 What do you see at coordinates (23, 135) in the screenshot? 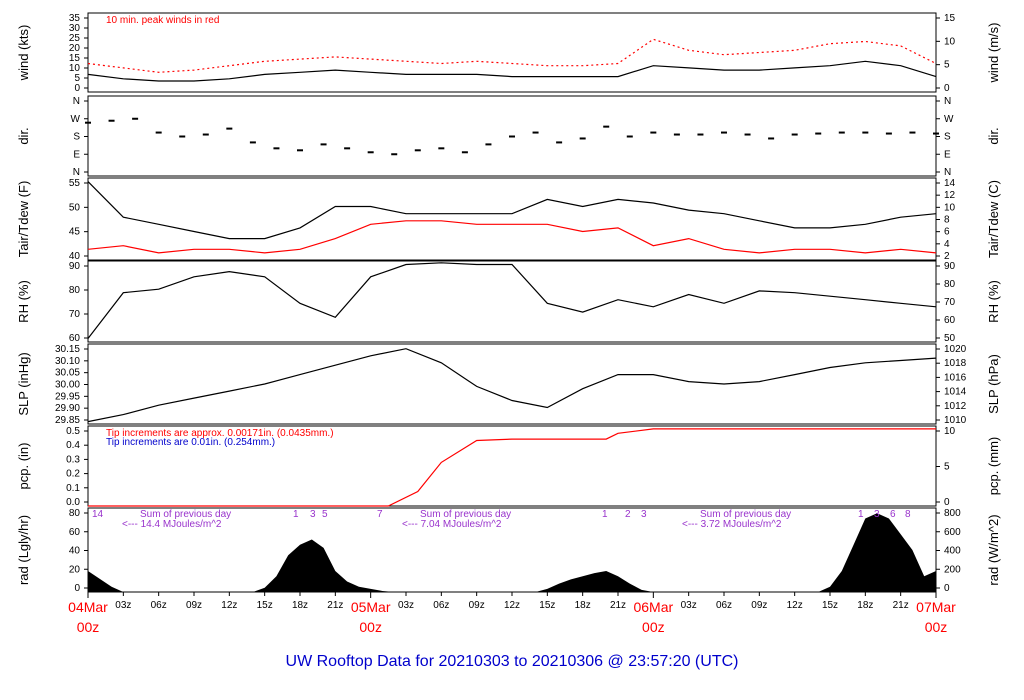
I see `y-axis-label: dir.` at bounding box center [23, 135].